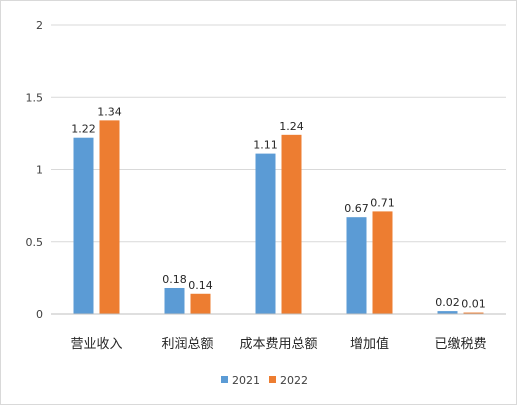 The height and width of the screenshot is (406, 517). What do you see at coordinates (294, 380) in the screenshot?
I see `legend-label: 2022` at bounding box center [294, 380].